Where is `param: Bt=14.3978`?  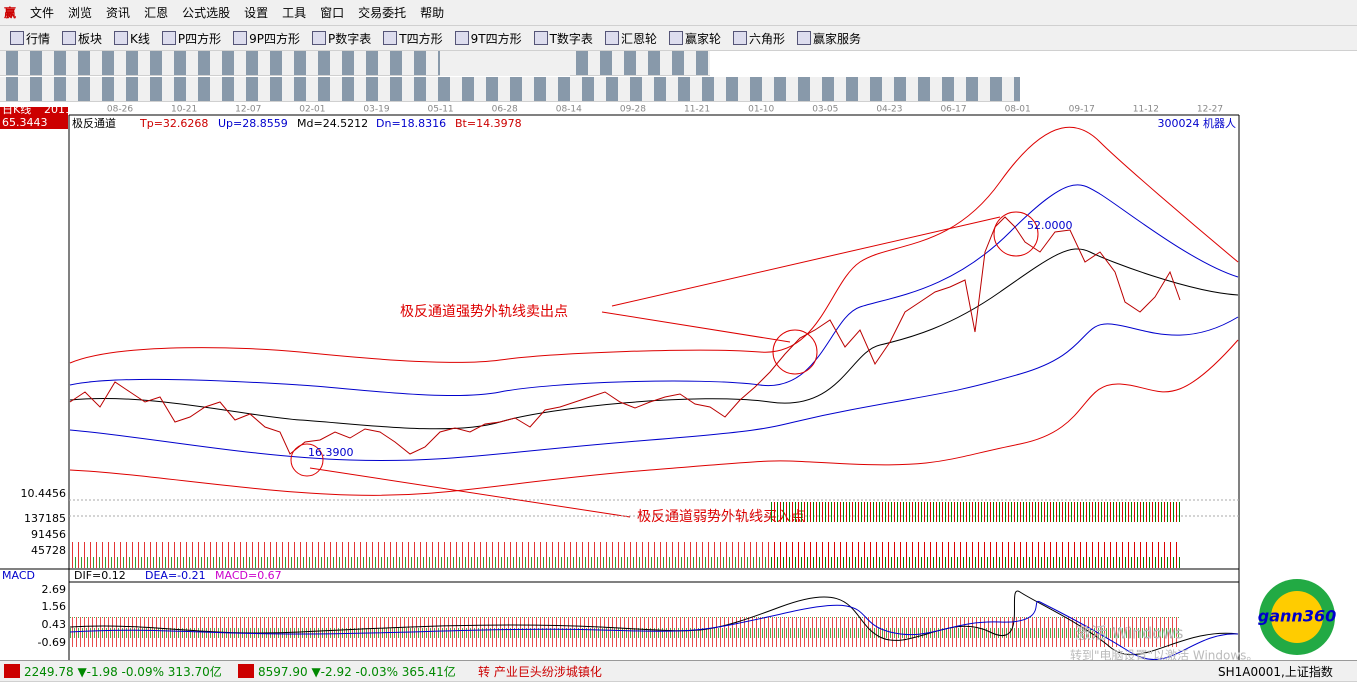
param: Bt=14.3978 is located at coordinates (488, 123).